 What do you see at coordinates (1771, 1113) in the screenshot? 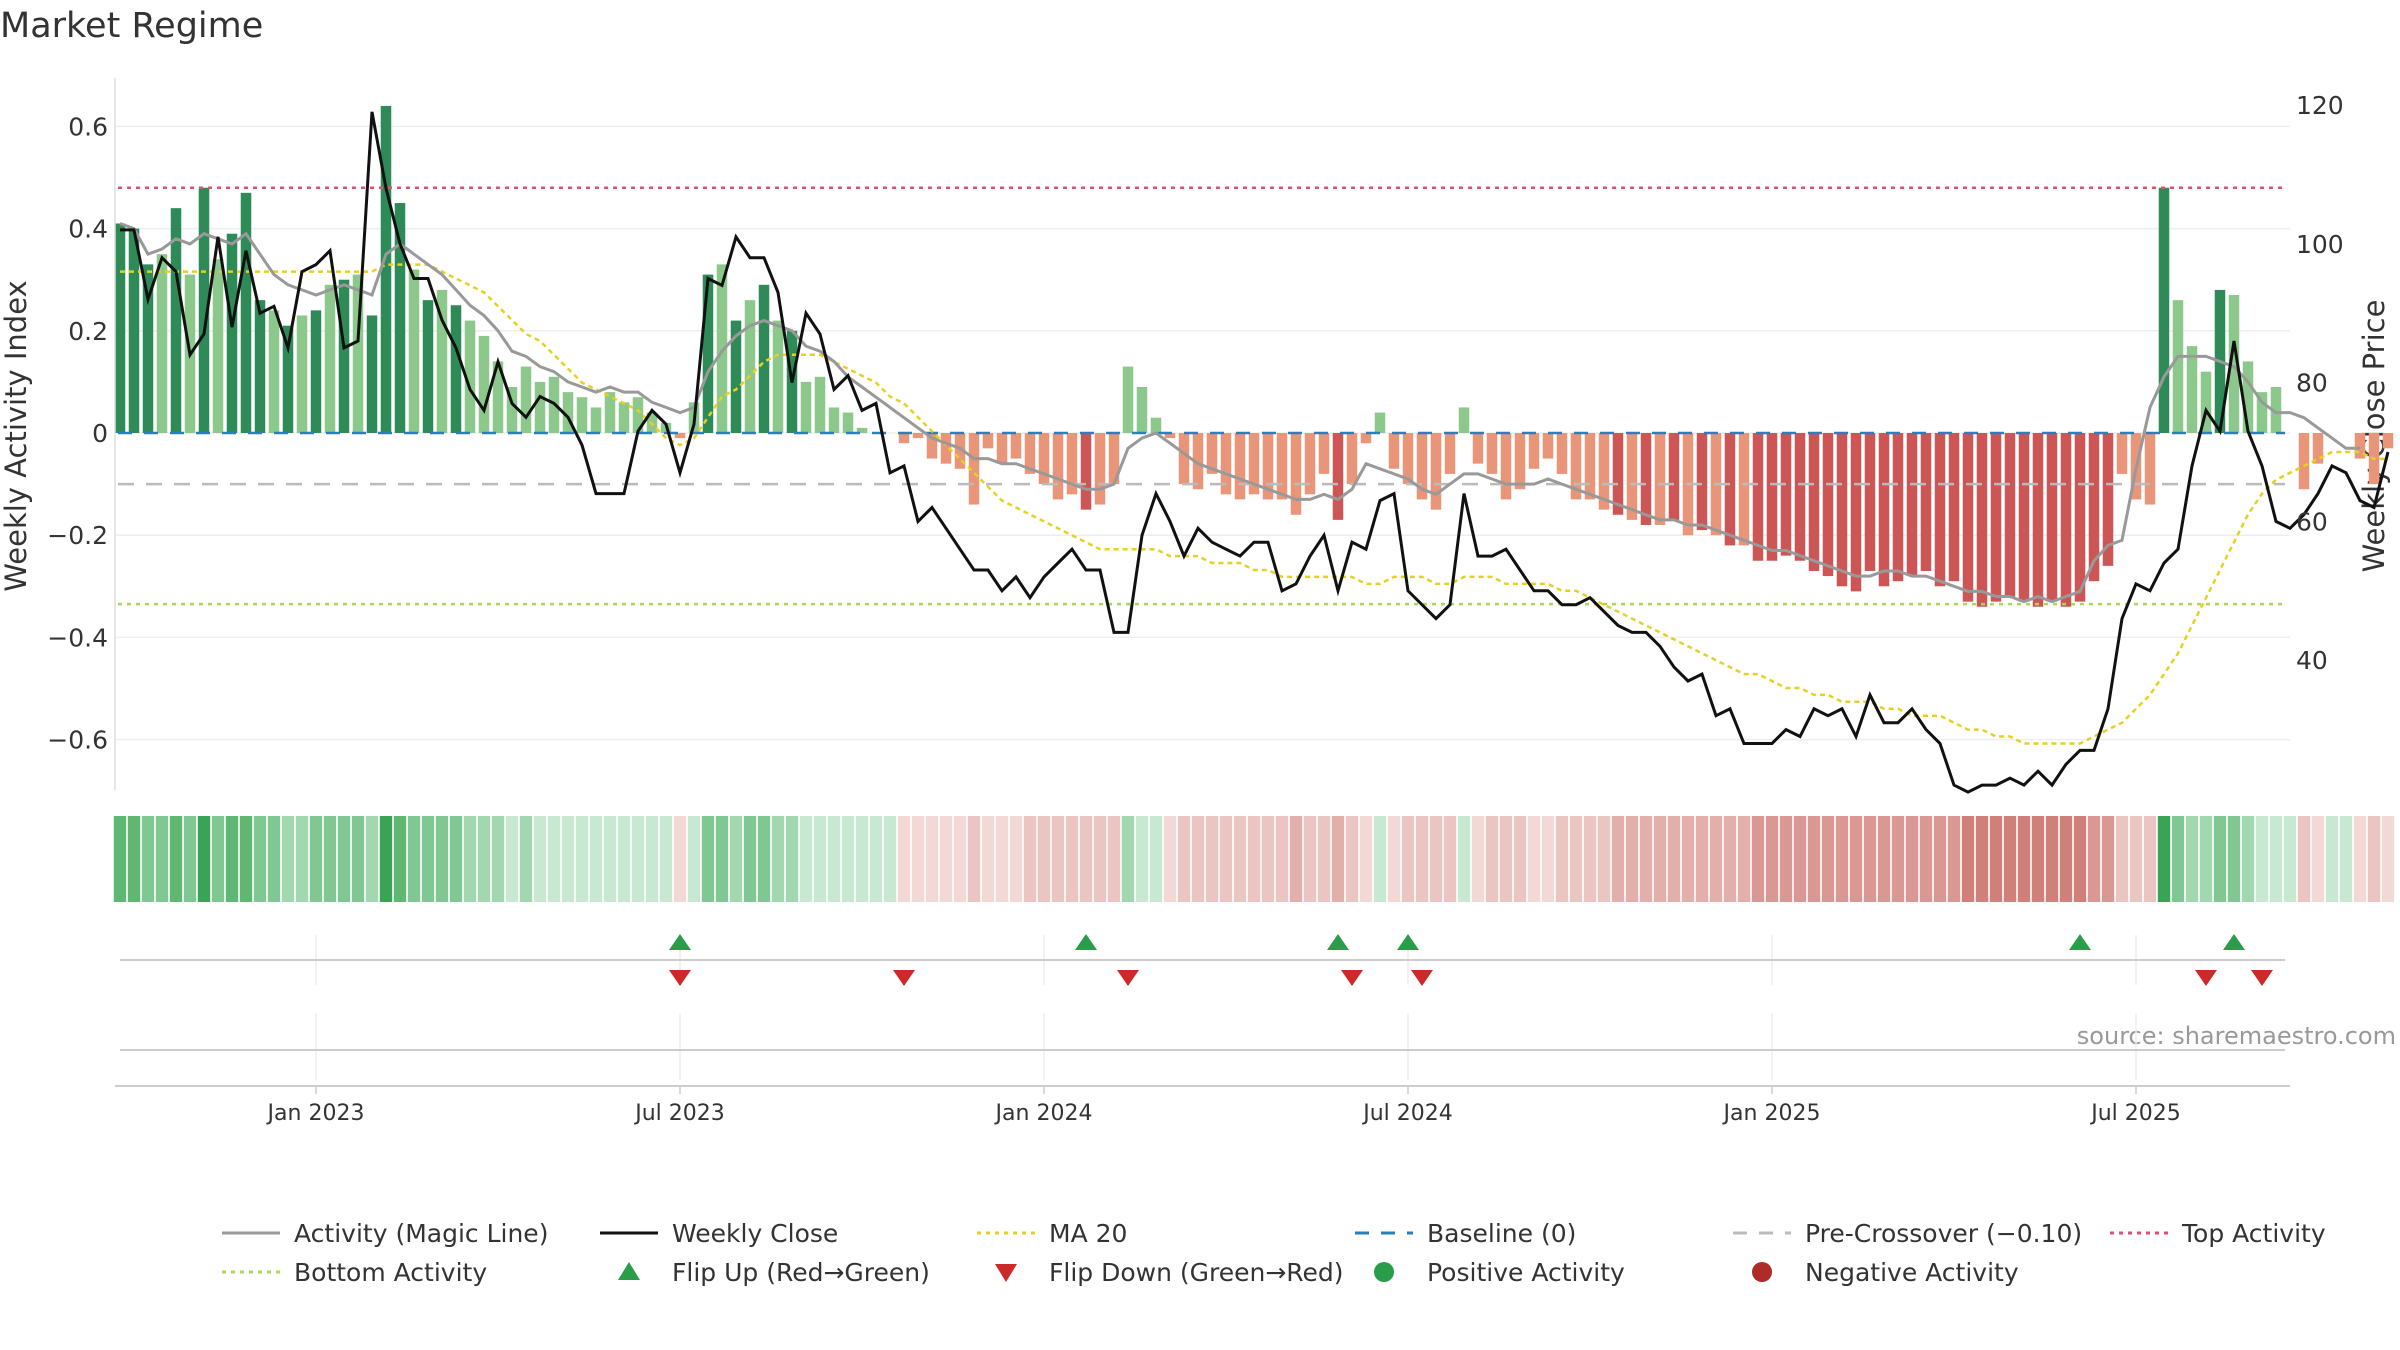
I see `x-tick-label: Jan 2025` at bounding box center [1771, 1113].